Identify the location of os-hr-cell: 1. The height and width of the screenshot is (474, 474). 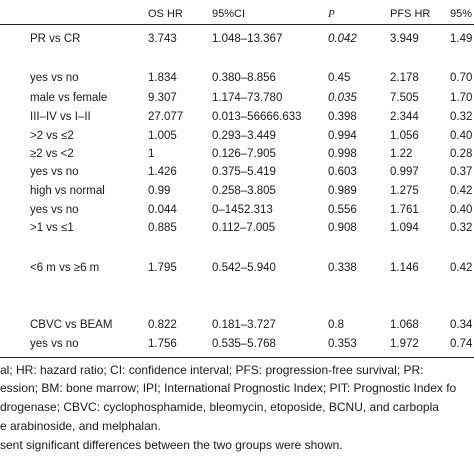
(151, 154).